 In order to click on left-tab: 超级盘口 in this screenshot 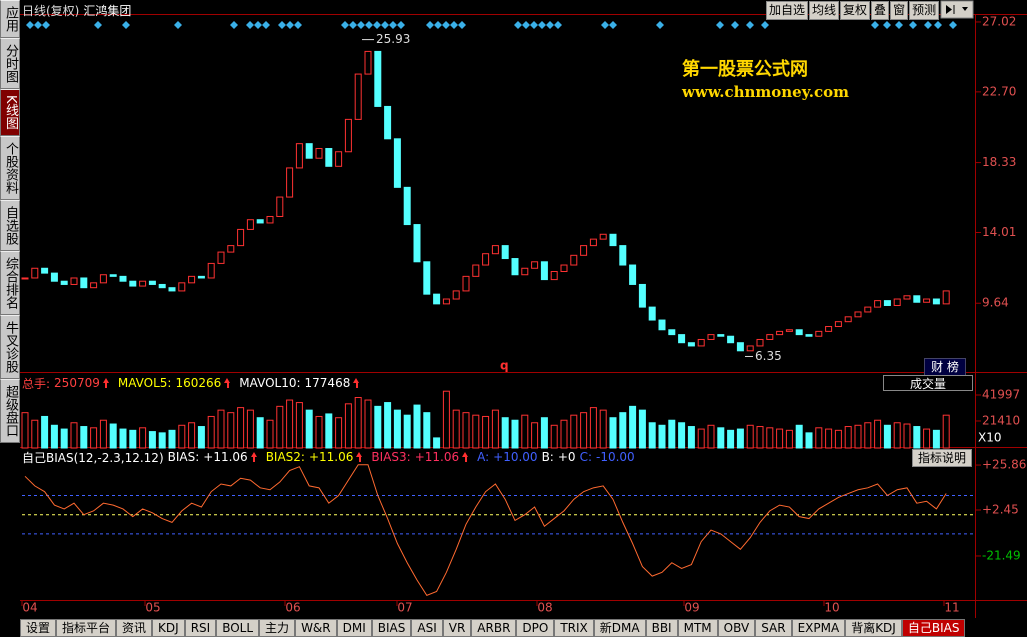, I will do `click(10, 410)`.